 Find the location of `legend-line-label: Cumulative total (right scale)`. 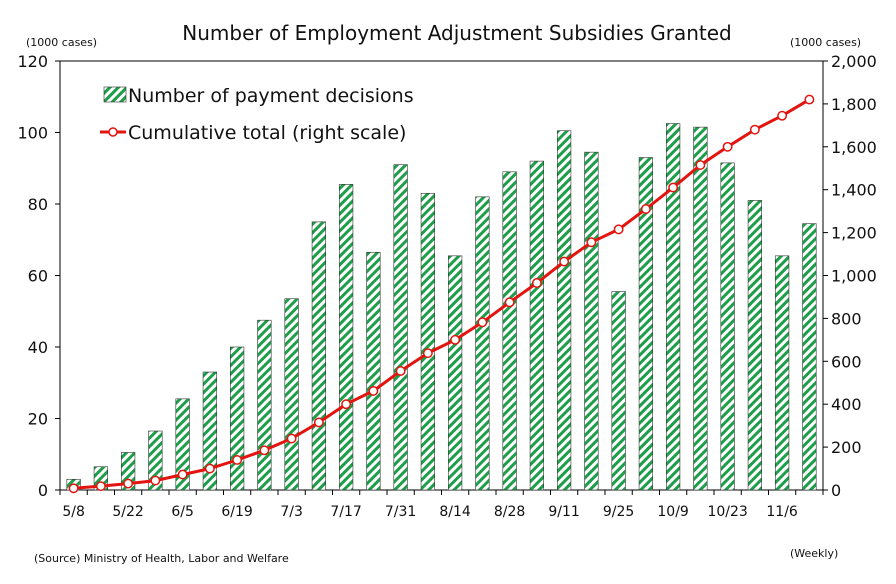

legend-line-label: Cumulative total (right scale) is located at coordinates (267, 133).